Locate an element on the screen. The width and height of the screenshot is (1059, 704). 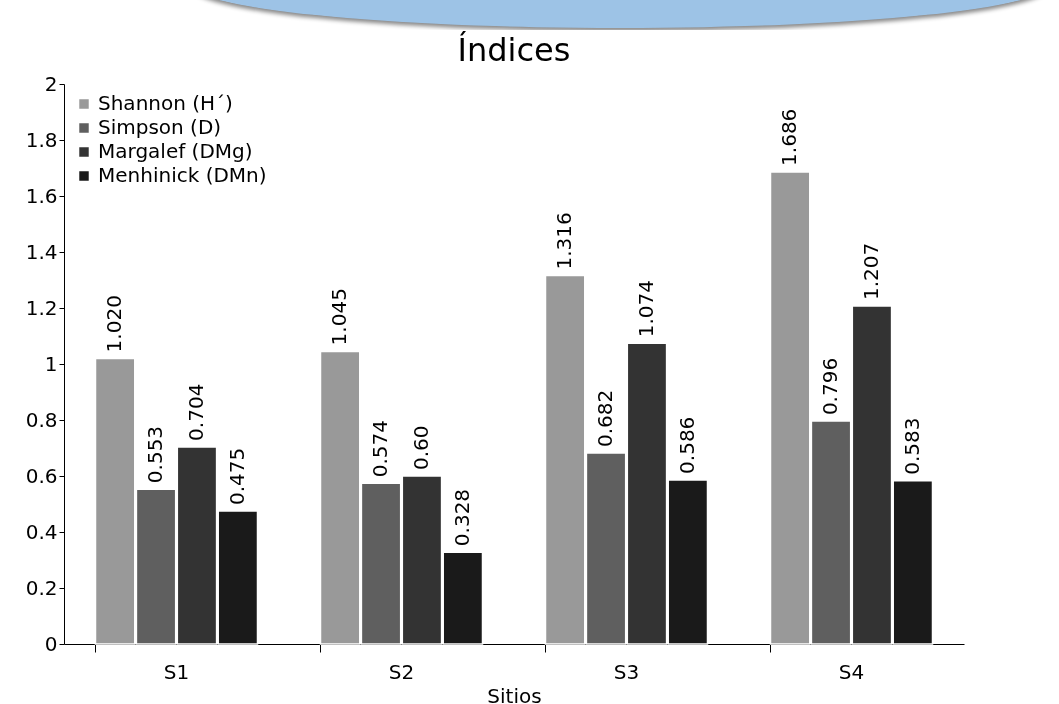
y-tick-label: 1.4 is located at coordinates (41, 251).